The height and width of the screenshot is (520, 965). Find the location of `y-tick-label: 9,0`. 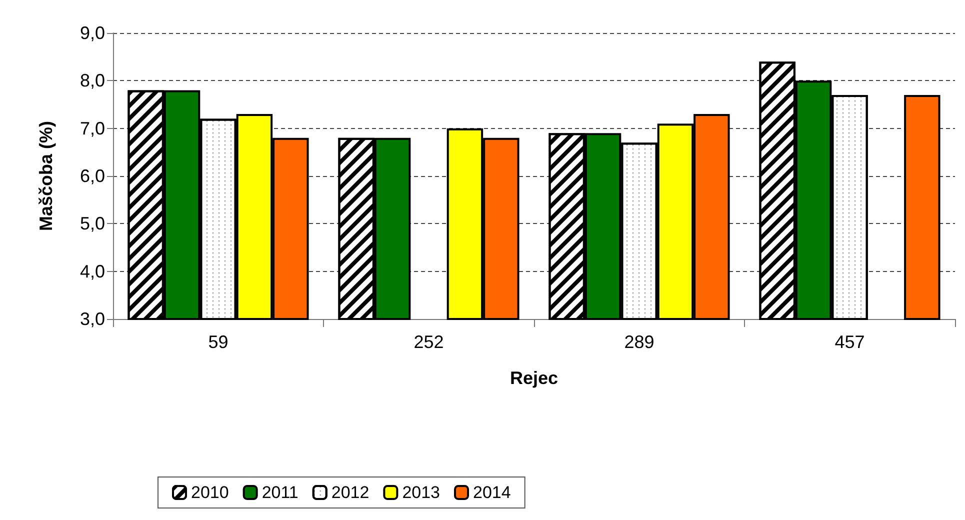

y-tick-label: 9,0 is located at coordinates (92, 33).